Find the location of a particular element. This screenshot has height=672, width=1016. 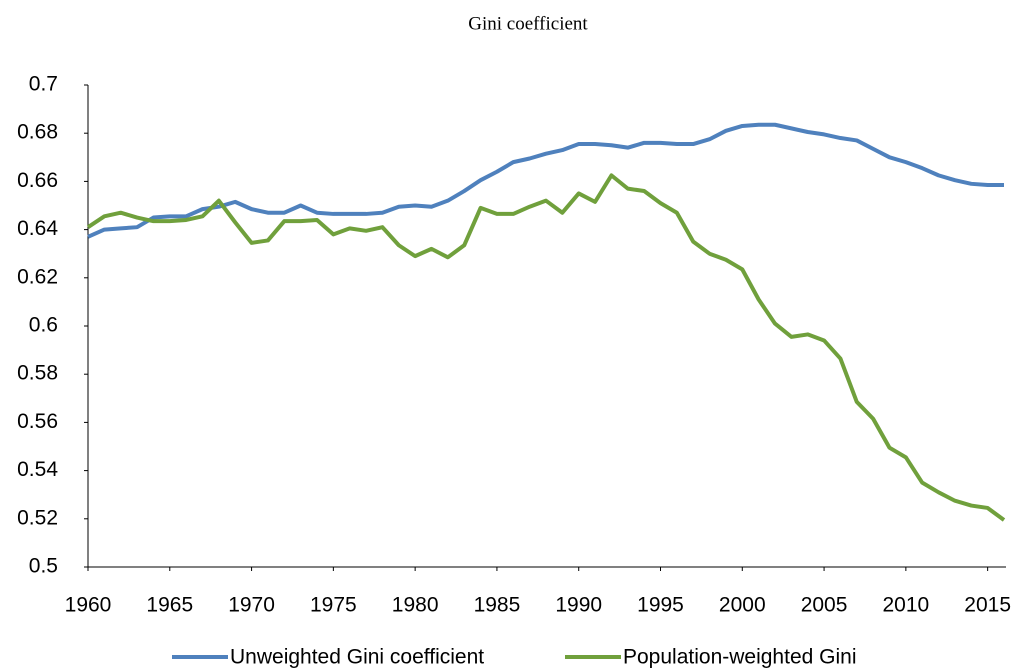

x-tick-label: 1965 is located at coordinates (169, 605).